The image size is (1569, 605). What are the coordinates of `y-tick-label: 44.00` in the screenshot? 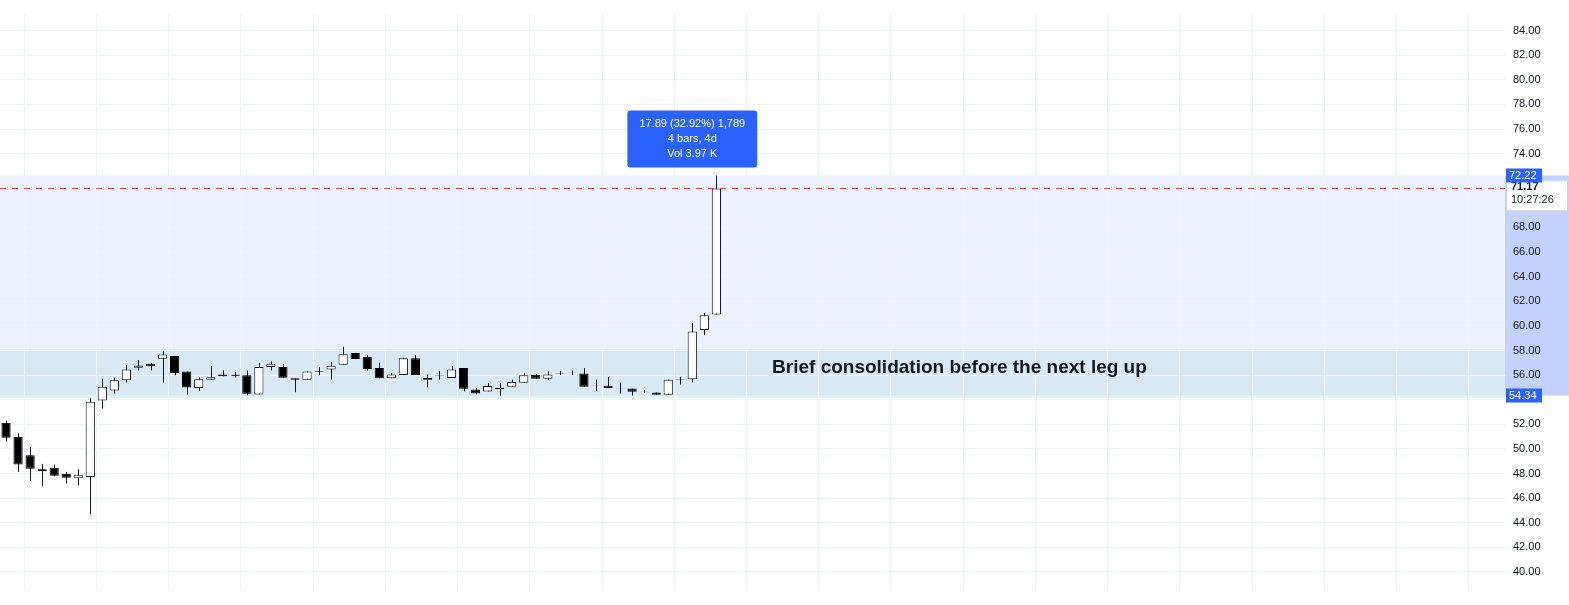 It's located at (1527, 521).